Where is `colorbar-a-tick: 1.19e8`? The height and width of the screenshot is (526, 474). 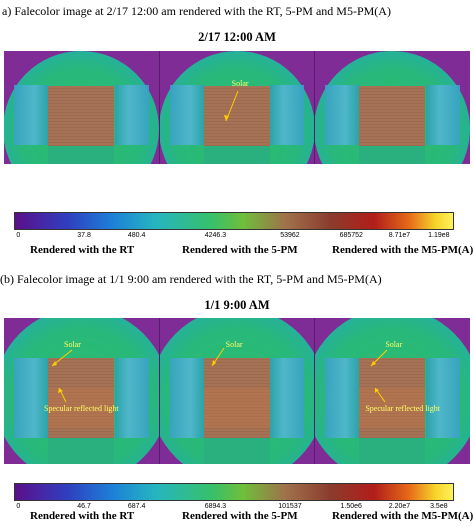 colorbar-a-tick: 1.19e8 is located at coordinates (439, 235).